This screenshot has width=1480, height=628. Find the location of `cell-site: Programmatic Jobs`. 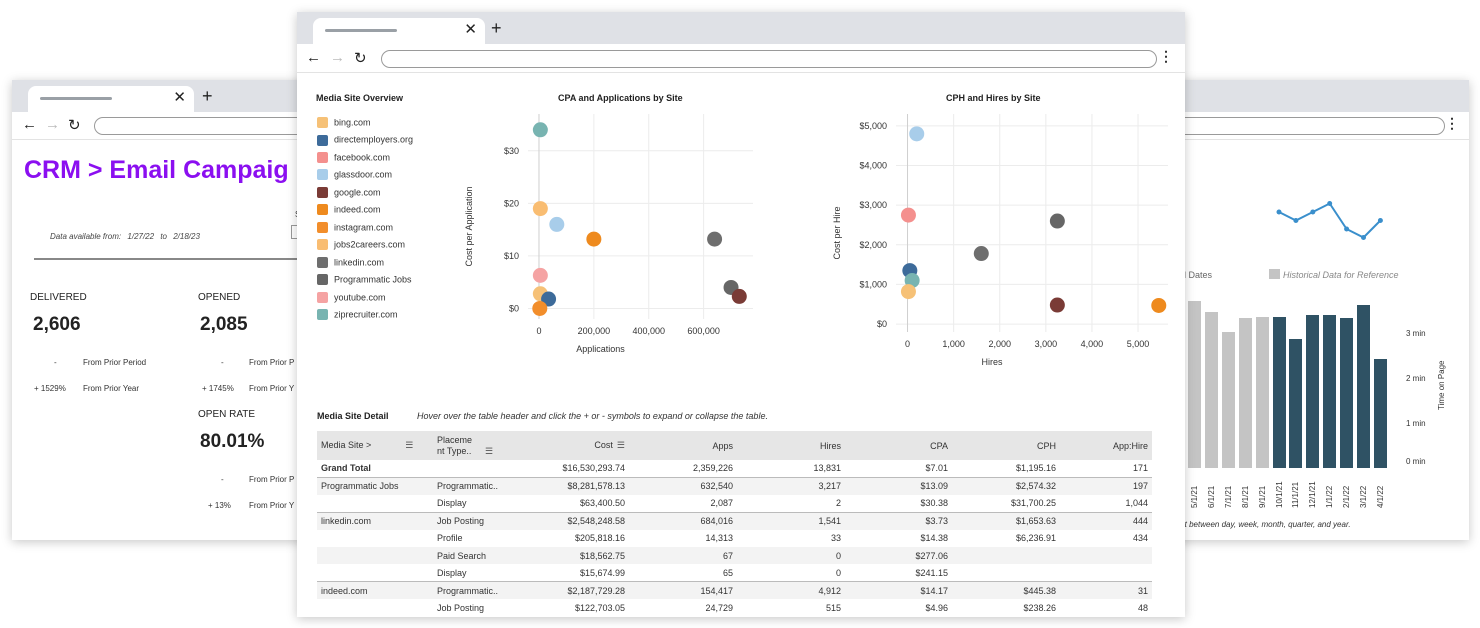

cell-site: Programmatic Jobs is located at coordinates (375, 485).